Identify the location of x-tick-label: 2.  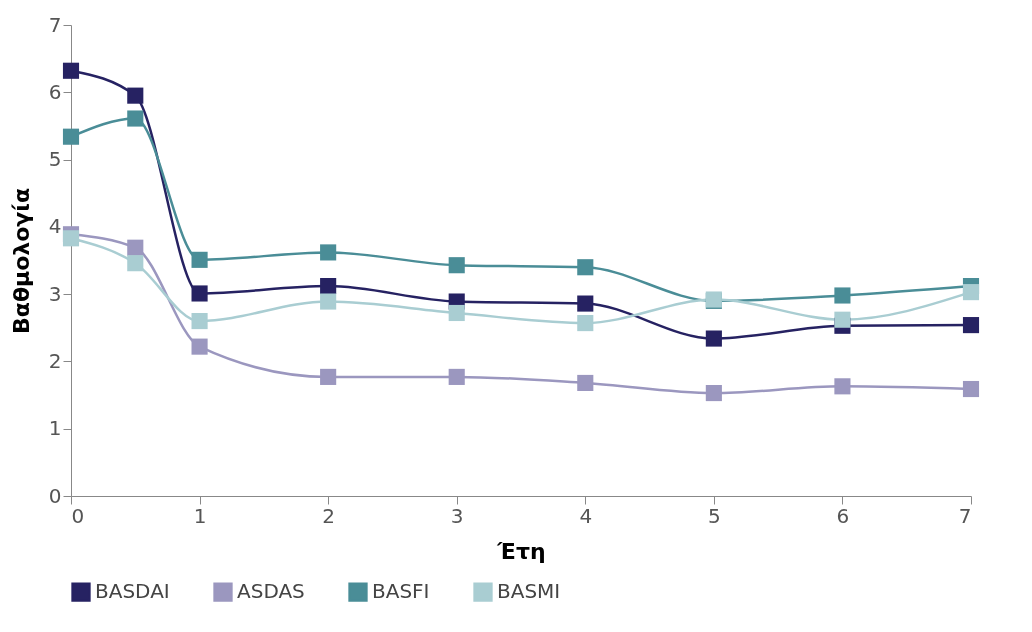
(329, 515).